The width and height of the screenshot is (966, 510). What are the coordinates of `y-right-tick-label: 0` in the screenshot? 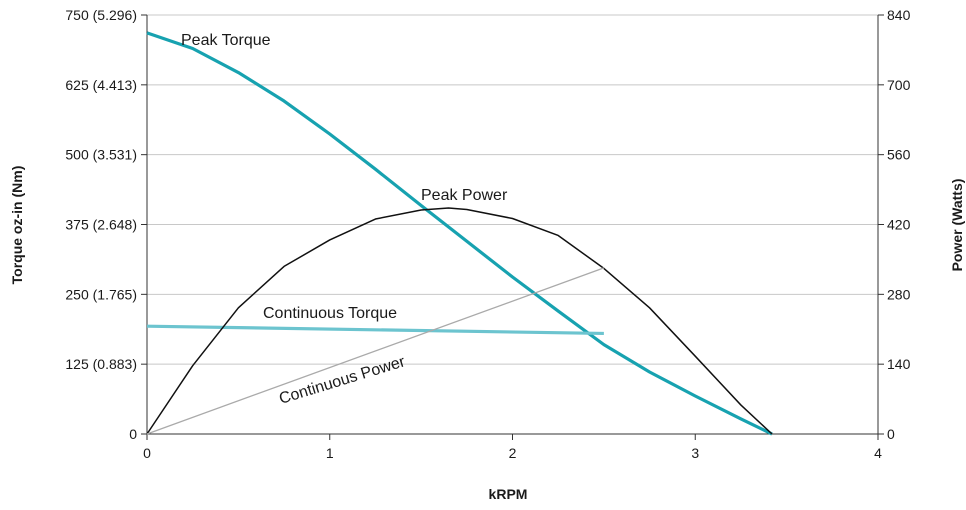 It's located at (891, 434).